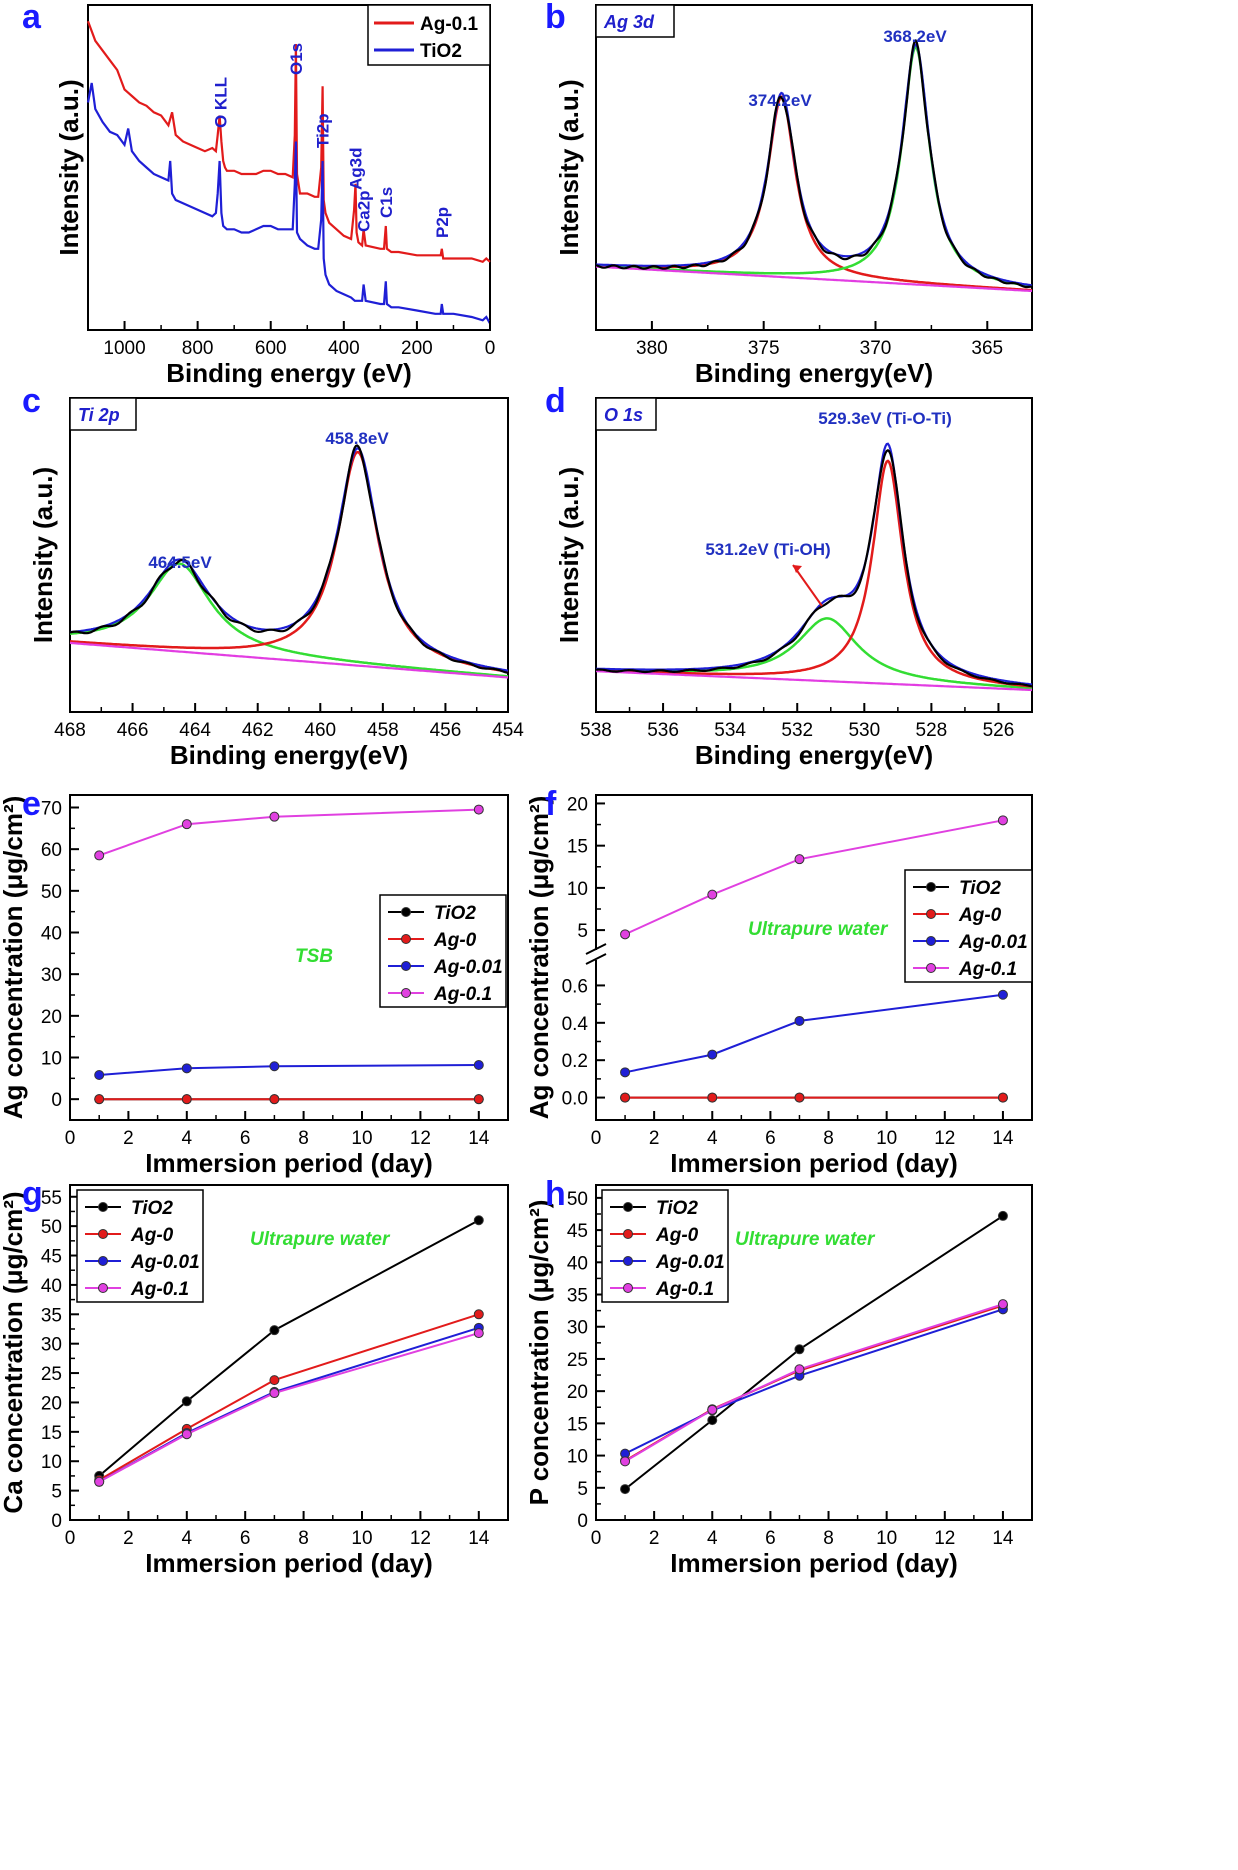 This screenshot has height=1870, width=1238. I want to click on panel-letter-d: d, so click(555, 401).